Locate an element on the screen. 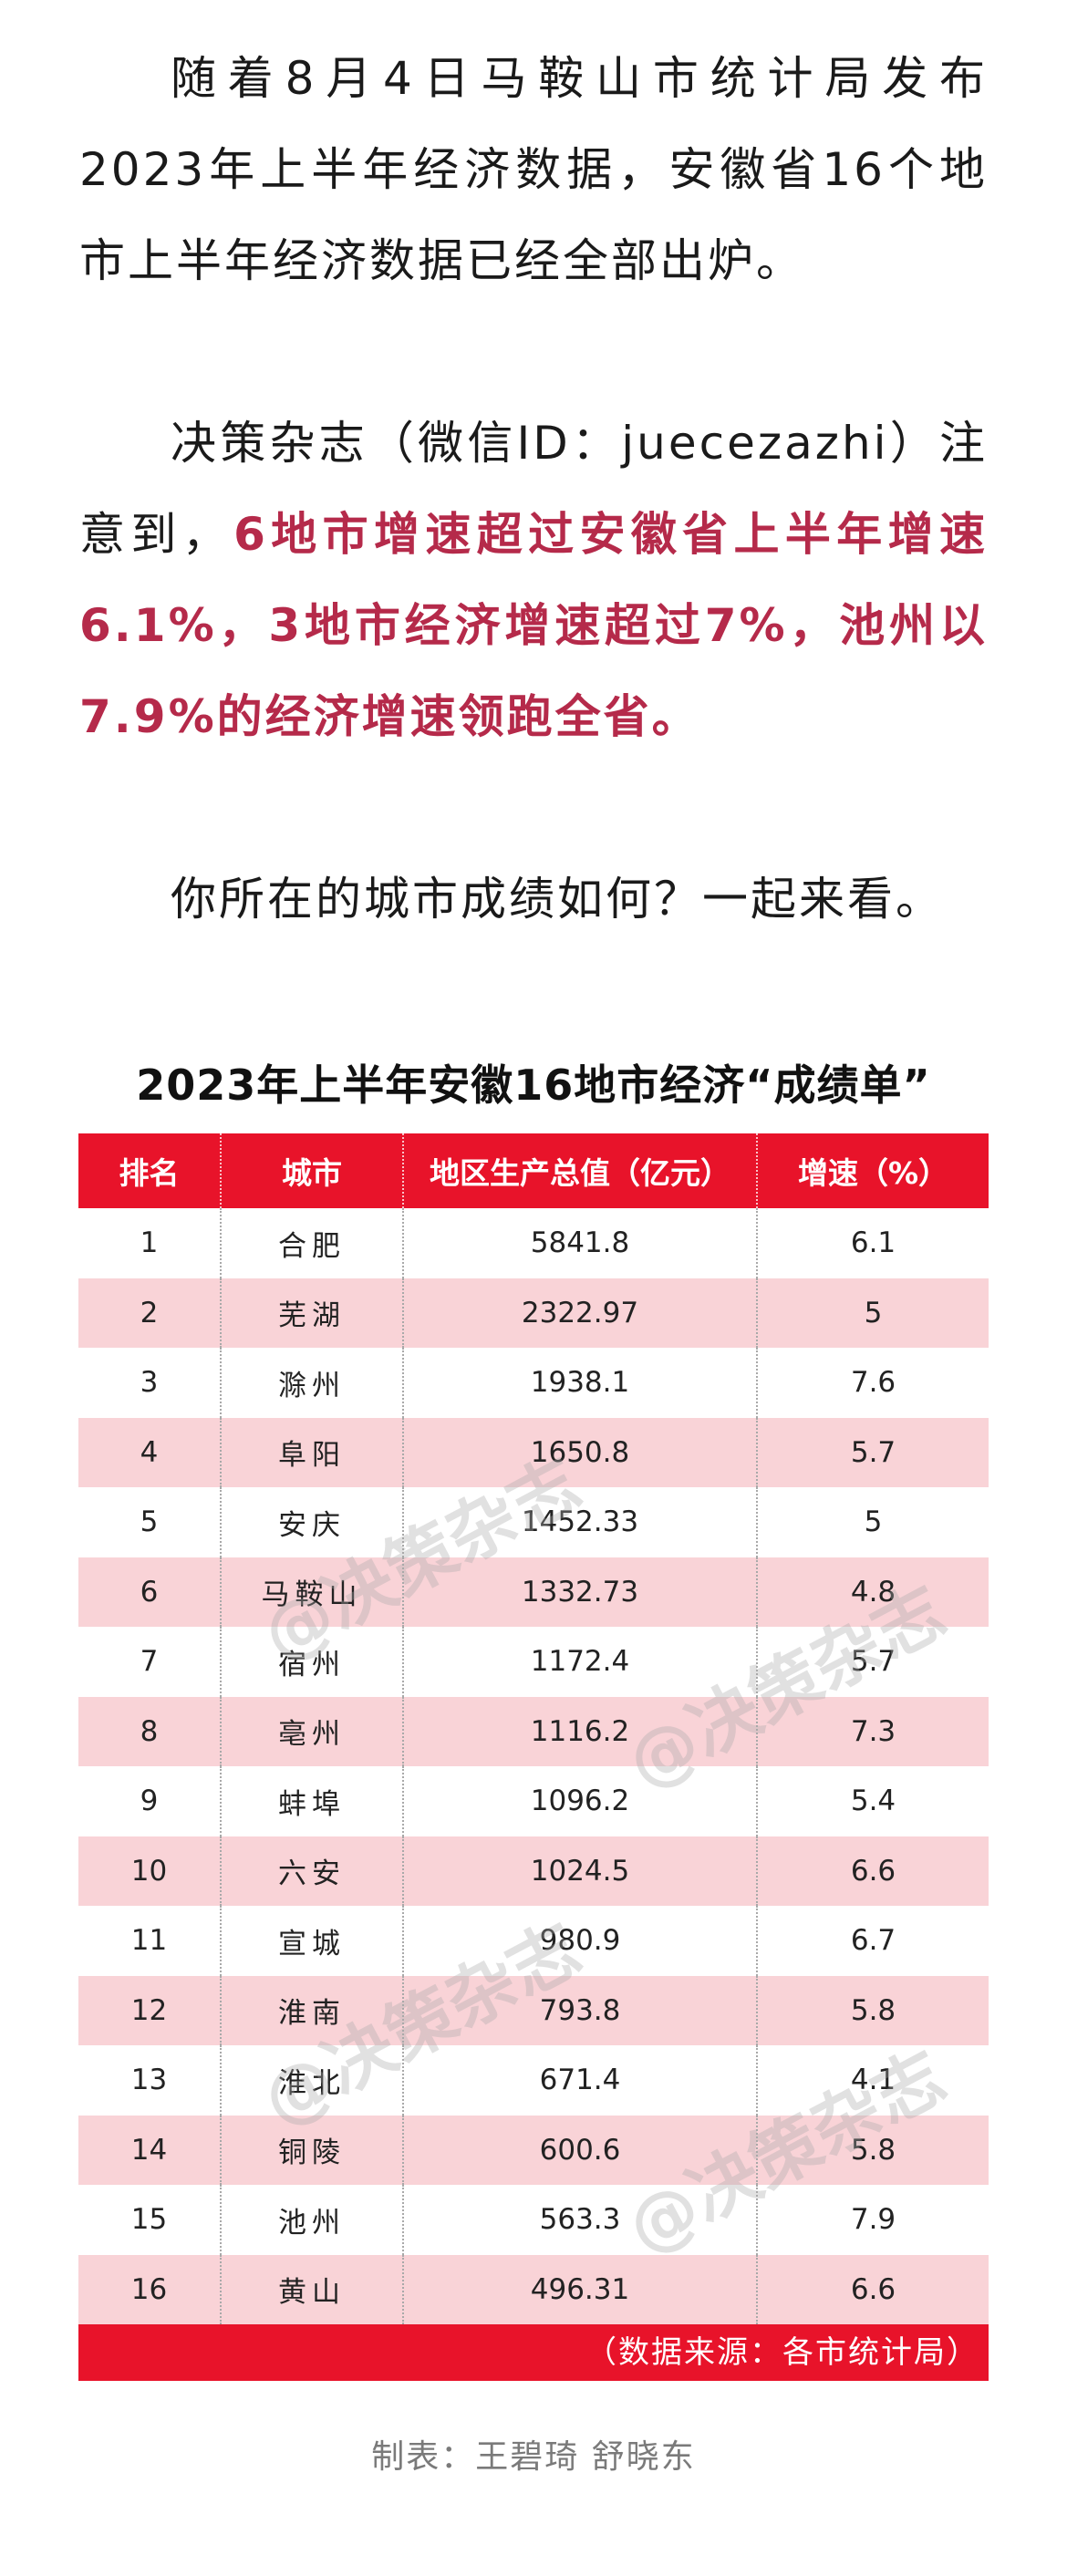 This screenshot has height=2576, width=1067. city-cell: 合肥 is located at coordinates (312, 1243).